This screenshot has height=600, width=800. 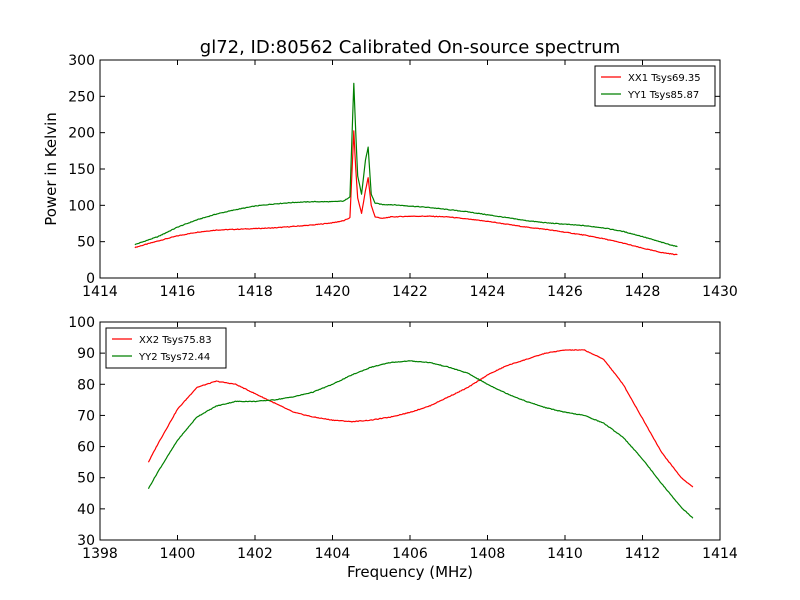 What do you see at coordinates (174, 357) in the screenshot?
I see `bottom-legend-label-2: YY2 Tsys72.44` at bounding box center [174, 357].